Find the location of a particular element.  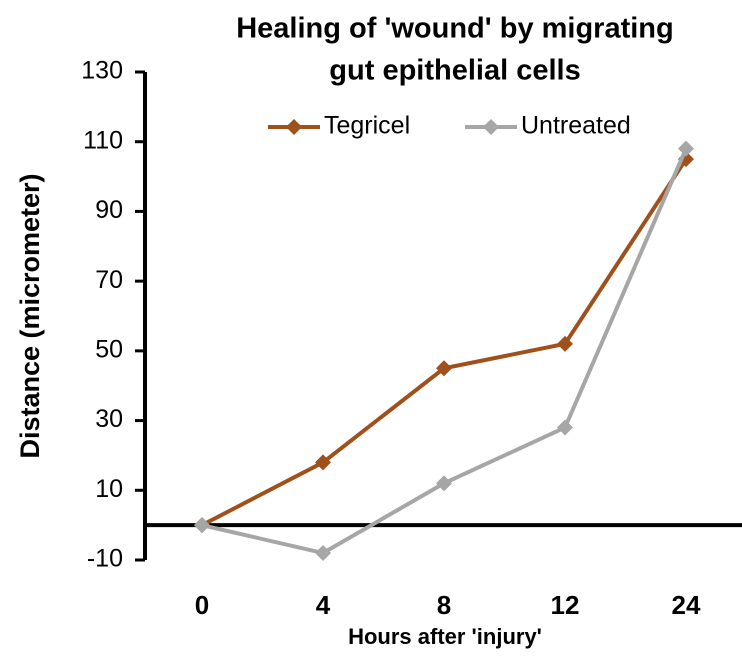

y-tick-label: 70 is located at coordinates (109, 280).